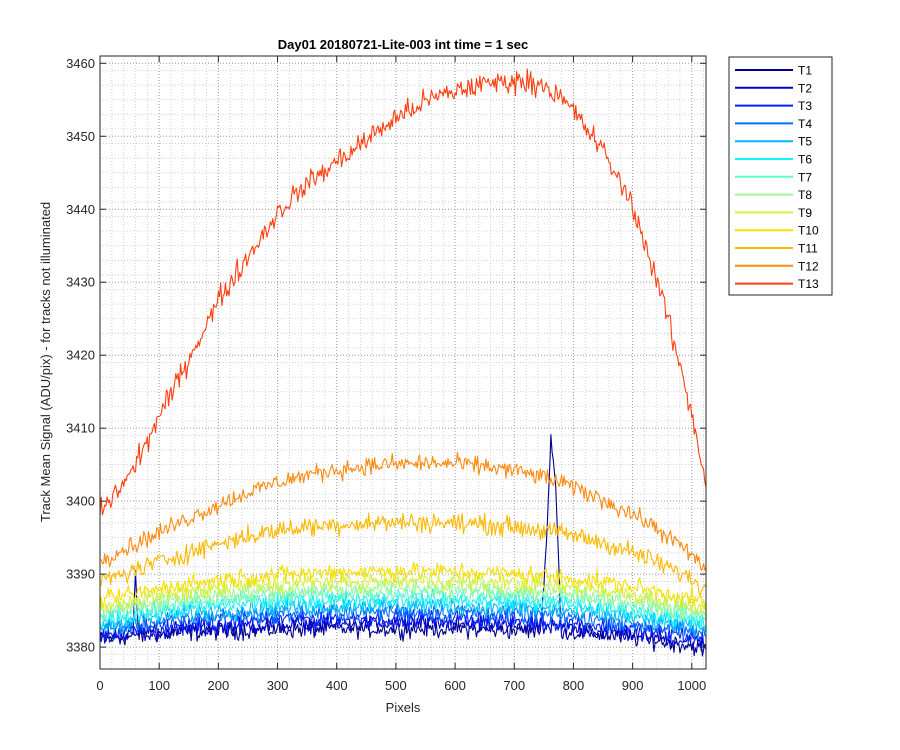 This screenshot has width=900, height=750. I want to click on y-tick-label: 3430, so click(80, 282).